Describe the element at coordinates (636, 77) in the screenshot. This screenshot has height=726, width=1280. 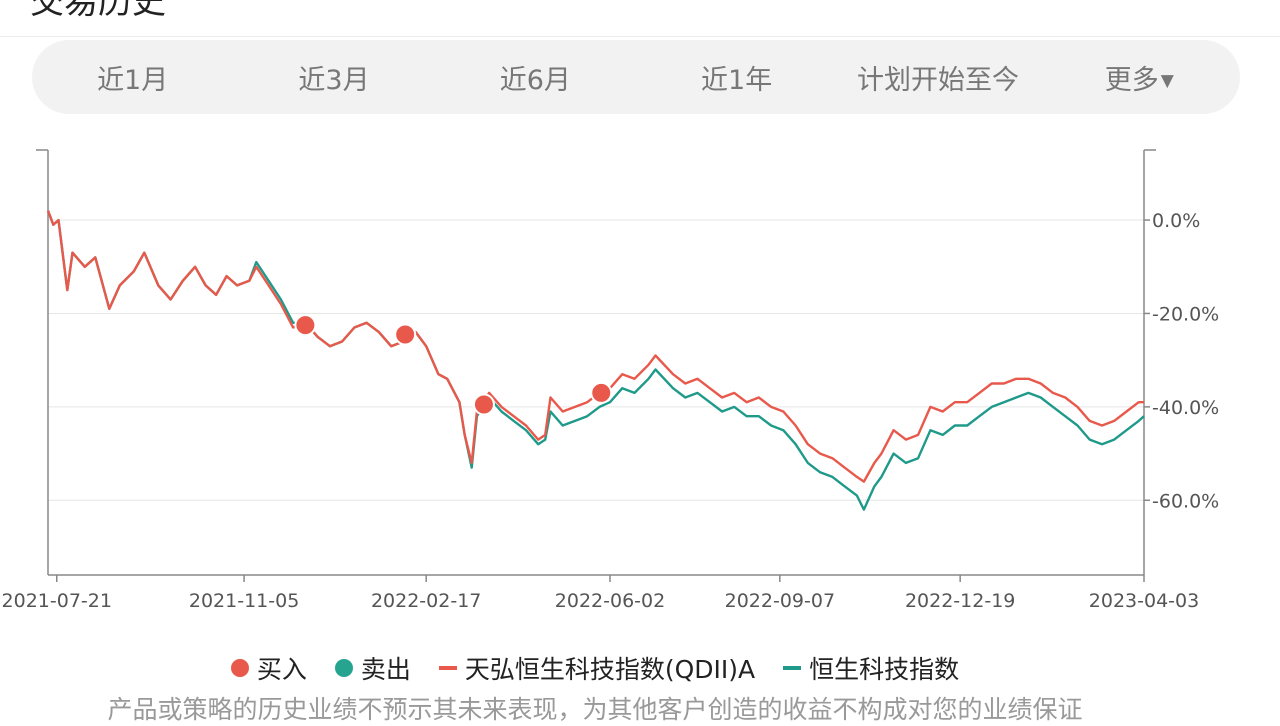
I see `period-tab-bar: 近1月 近3月 近6月 近1年 计划开始至今 更多 ▼` at that location.